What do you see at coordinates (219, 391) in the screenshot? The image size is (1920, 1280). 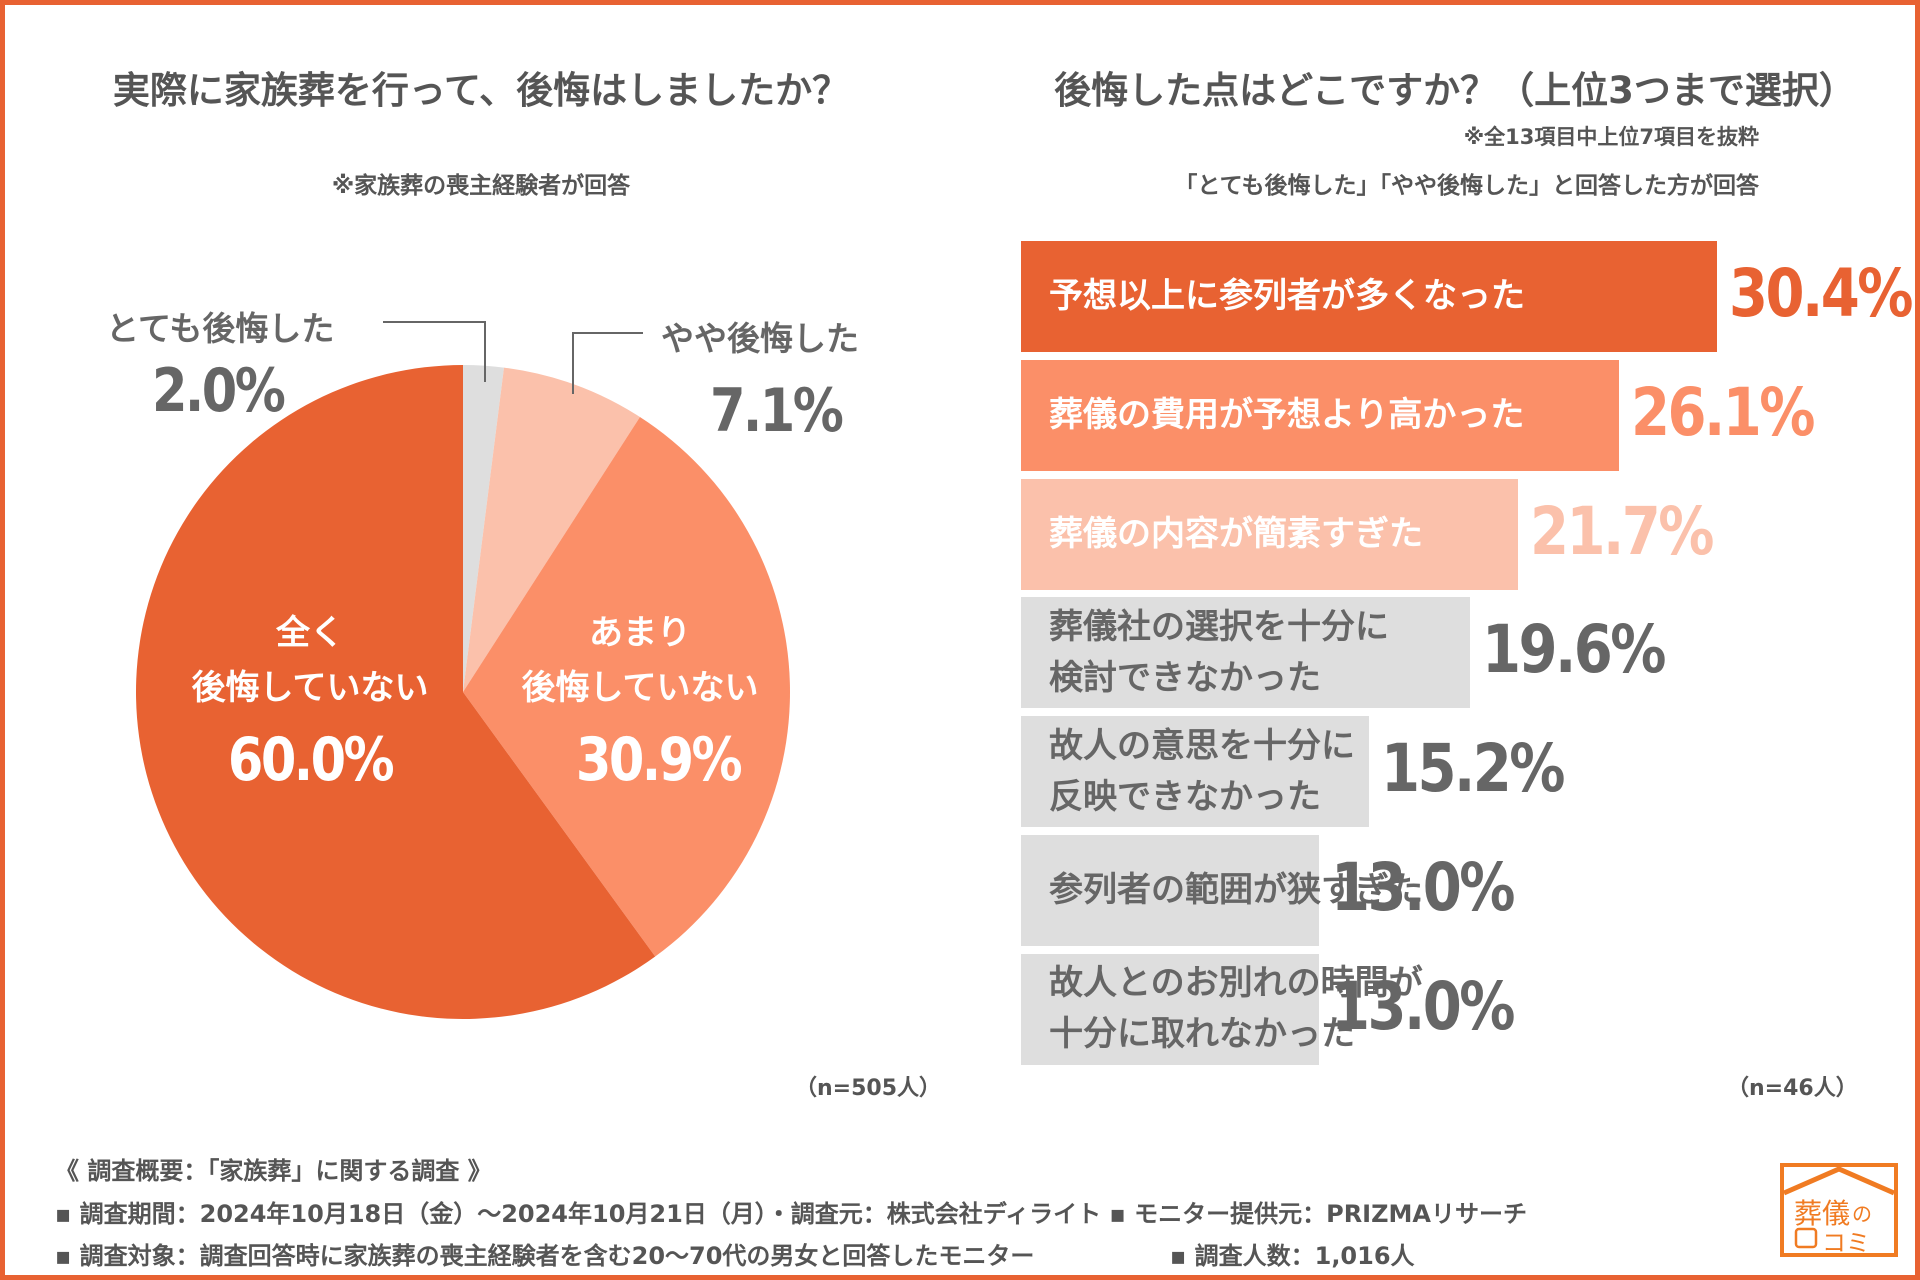 I see `slice-value-very-regret: 2.0%` at bounding box center [219, 391].